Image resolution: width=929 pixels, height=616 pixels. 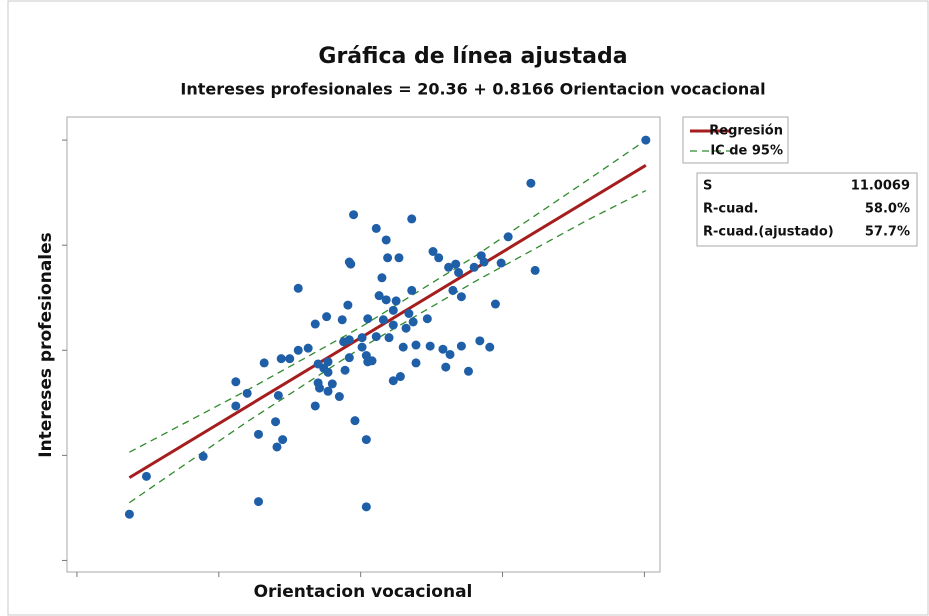 I want to click on legend-label: IC de 95%, so click(x=746, y=151).